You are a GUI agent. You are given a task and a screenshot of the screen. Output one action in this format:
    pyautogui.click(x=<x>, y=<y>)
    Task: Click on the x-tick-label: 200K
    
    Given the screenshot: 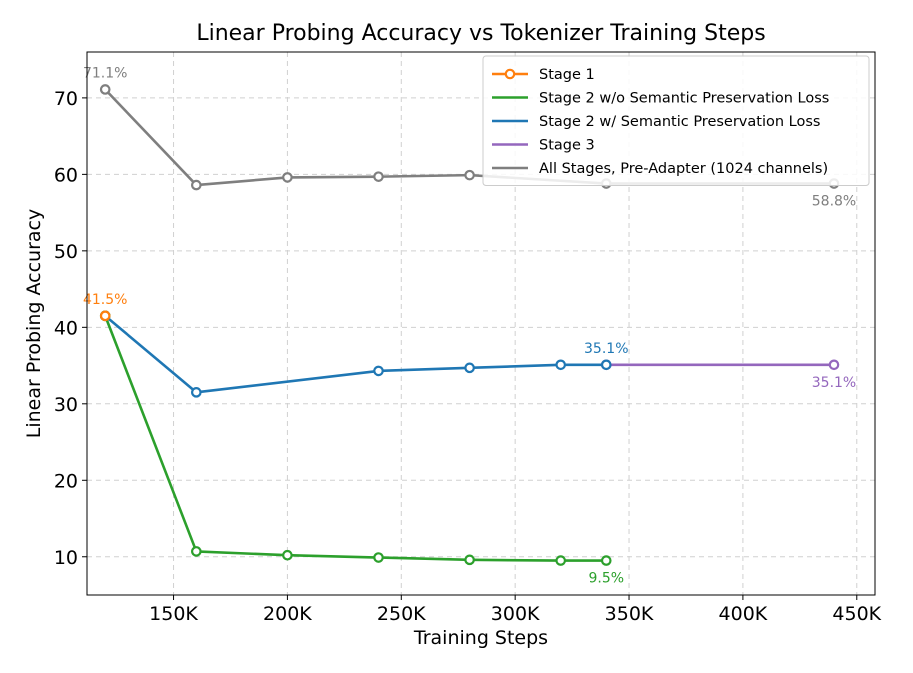 What is the action you would take?
    pyautogui.click(x=287, y=614)
    